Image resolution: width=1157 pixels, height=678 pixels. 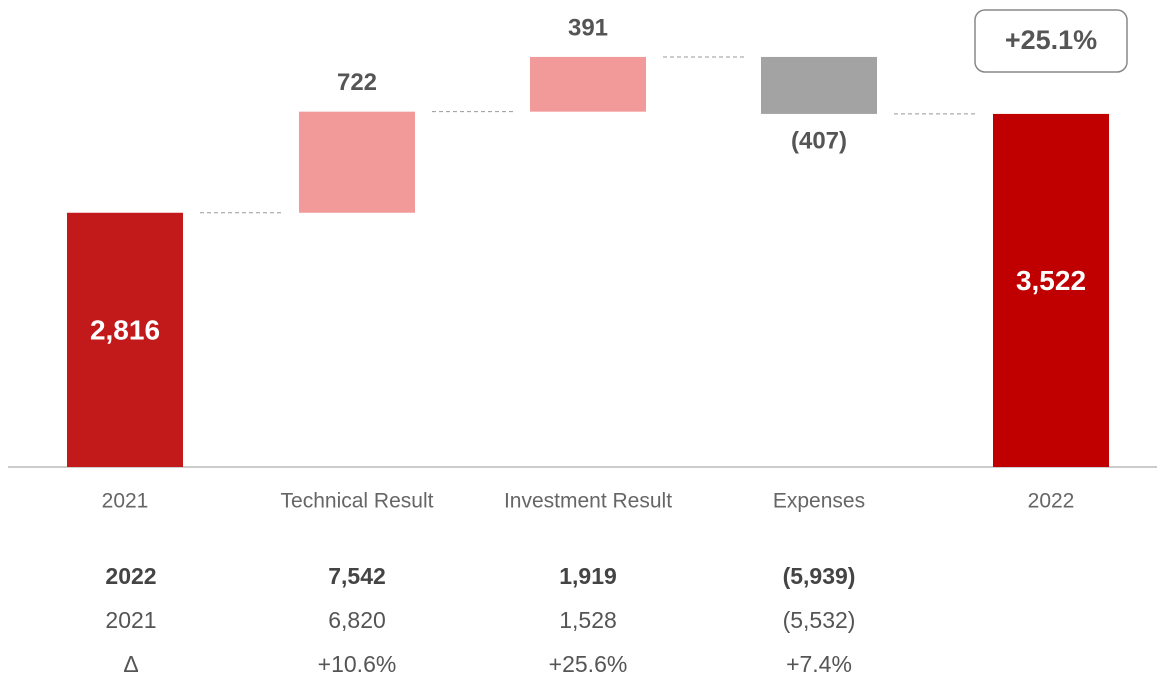 What do you see at coordinates (588, 501) in the screenshot?
I see `x-tick-label: Investment Result` at bounding box center [588, 501].